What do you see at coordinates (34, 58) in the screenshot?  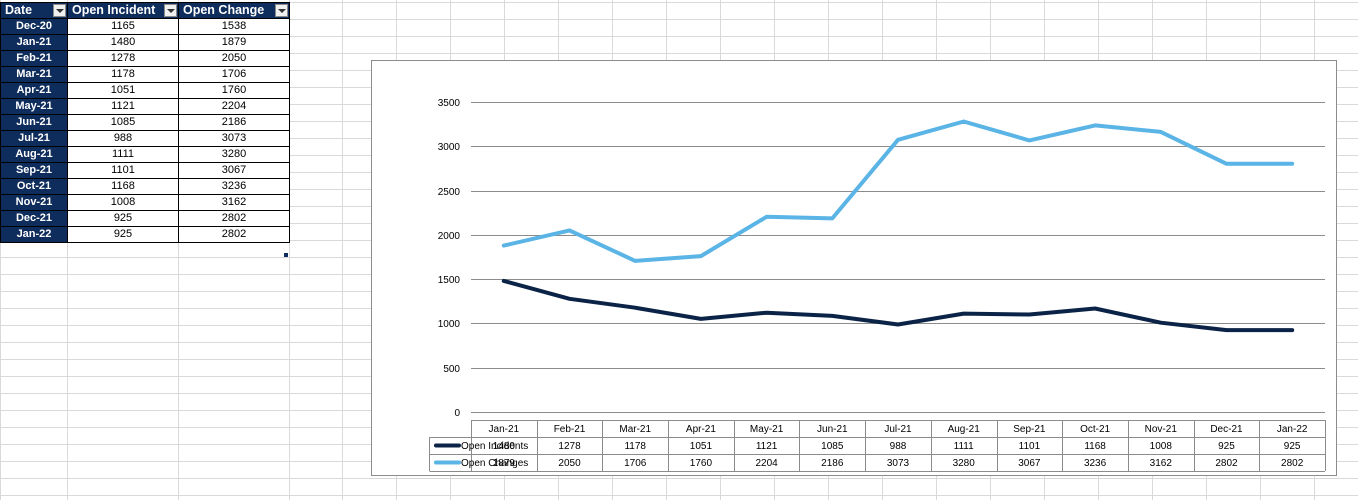 I see `date-cell: Feb-21` at bounding box center [34, 58].